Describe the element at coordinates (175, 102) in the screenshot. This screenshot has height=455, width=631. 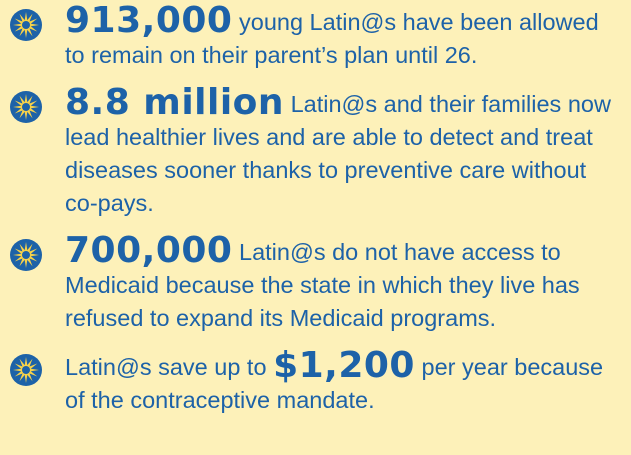
I see `highlight-figure: 8.8 million` at that location.